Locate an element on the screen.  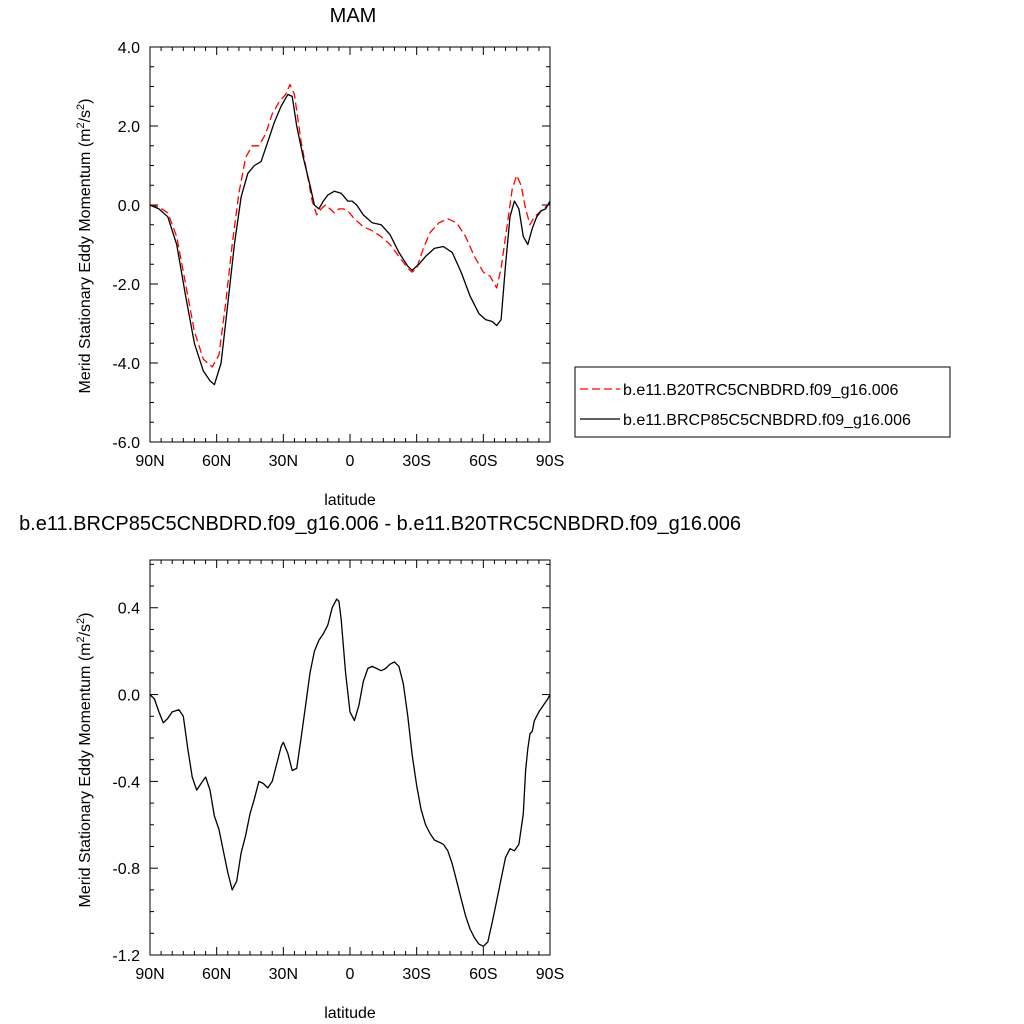
chart-title: MAM is located at coordinates (353, 16).